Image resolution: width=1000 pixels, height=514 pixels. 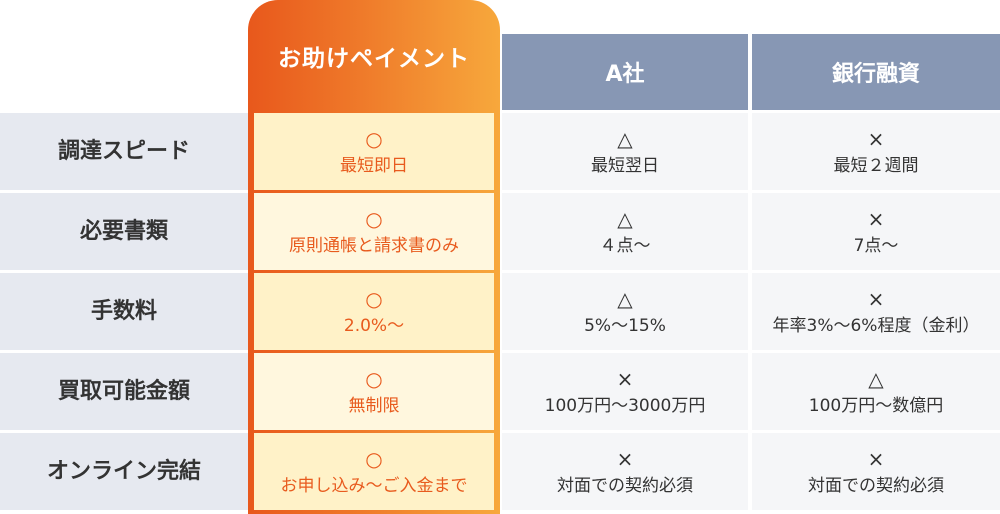 What do you see at coordinates (124, 391) in the screenshot?
I see `row-label: 買取可能金額` at bounding box center [124, 391].